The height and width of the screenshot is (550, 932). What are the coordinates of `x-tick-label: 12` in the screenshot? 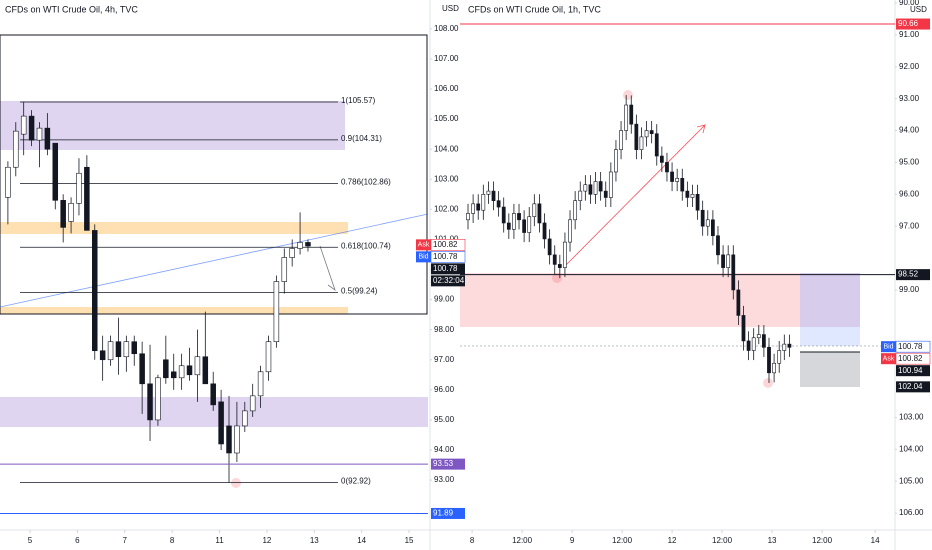 It's located at (266, 540).